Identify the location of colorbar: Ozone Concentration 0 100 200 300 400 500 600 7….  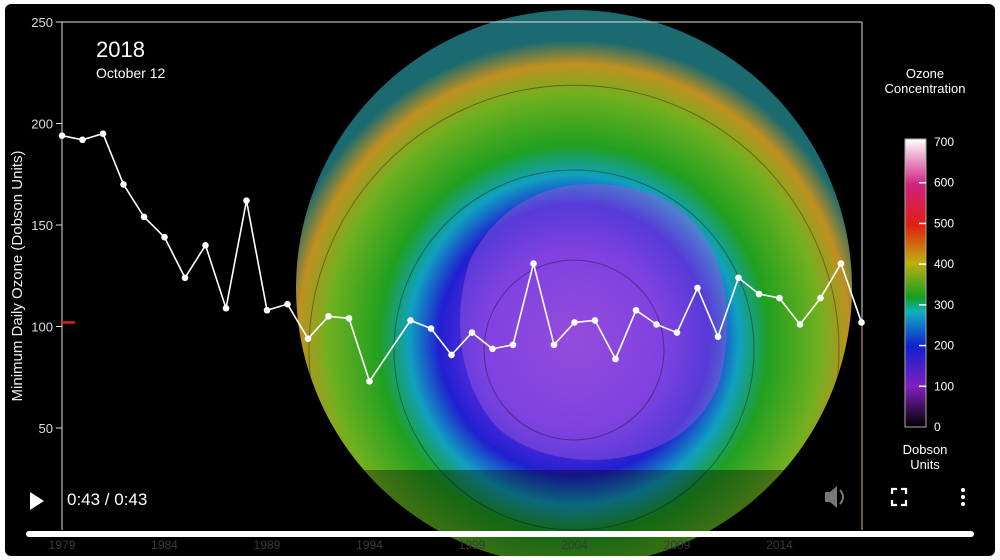
(925, 269).